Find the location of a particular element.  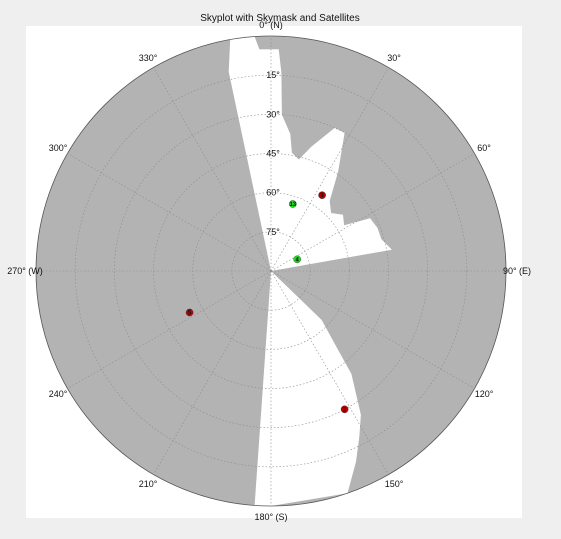

satellite-layer: 13 8 4 2 5 is located at coordinates (267, 302).